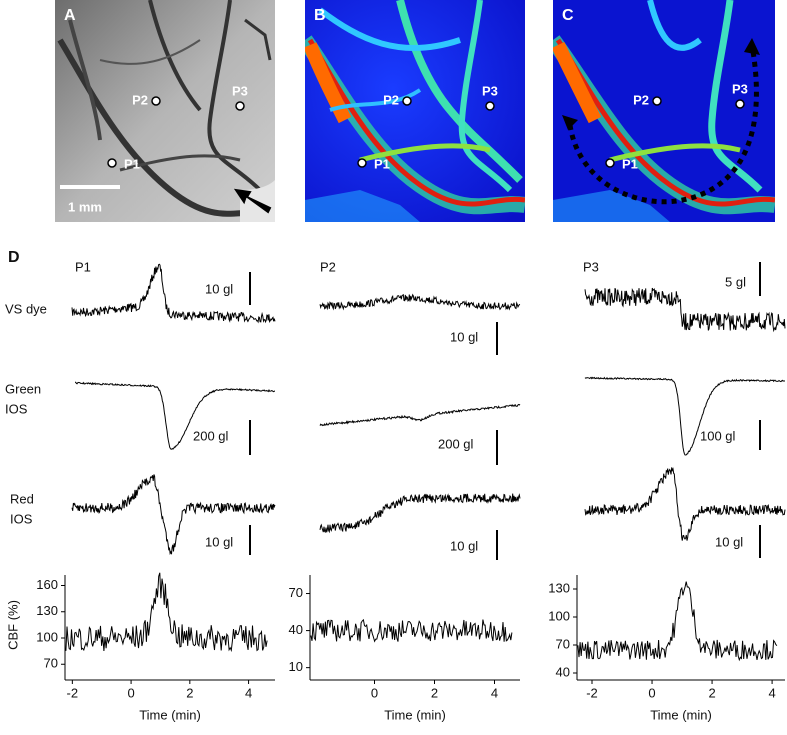 The width and height of the screenshot is (787, 735). Describe the element at coordinates (14, 257) in the screenshot. I see `panel-label: D` at that location.